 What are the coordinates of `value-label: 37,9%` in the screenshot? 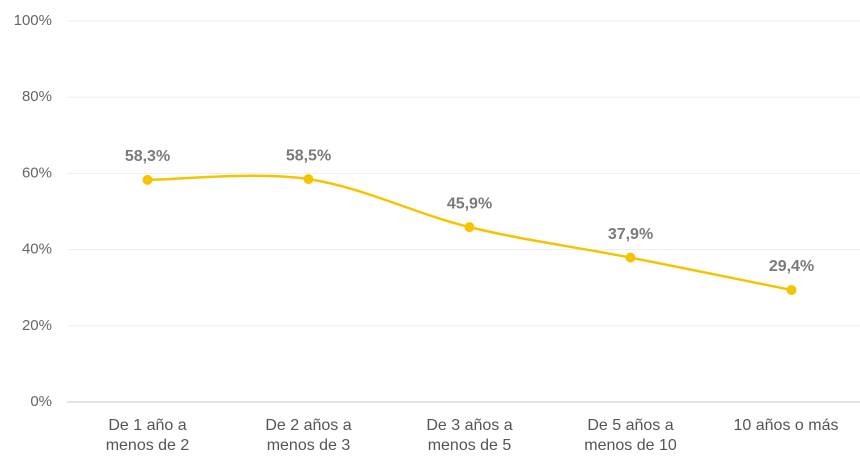 It's located at (630, 234).